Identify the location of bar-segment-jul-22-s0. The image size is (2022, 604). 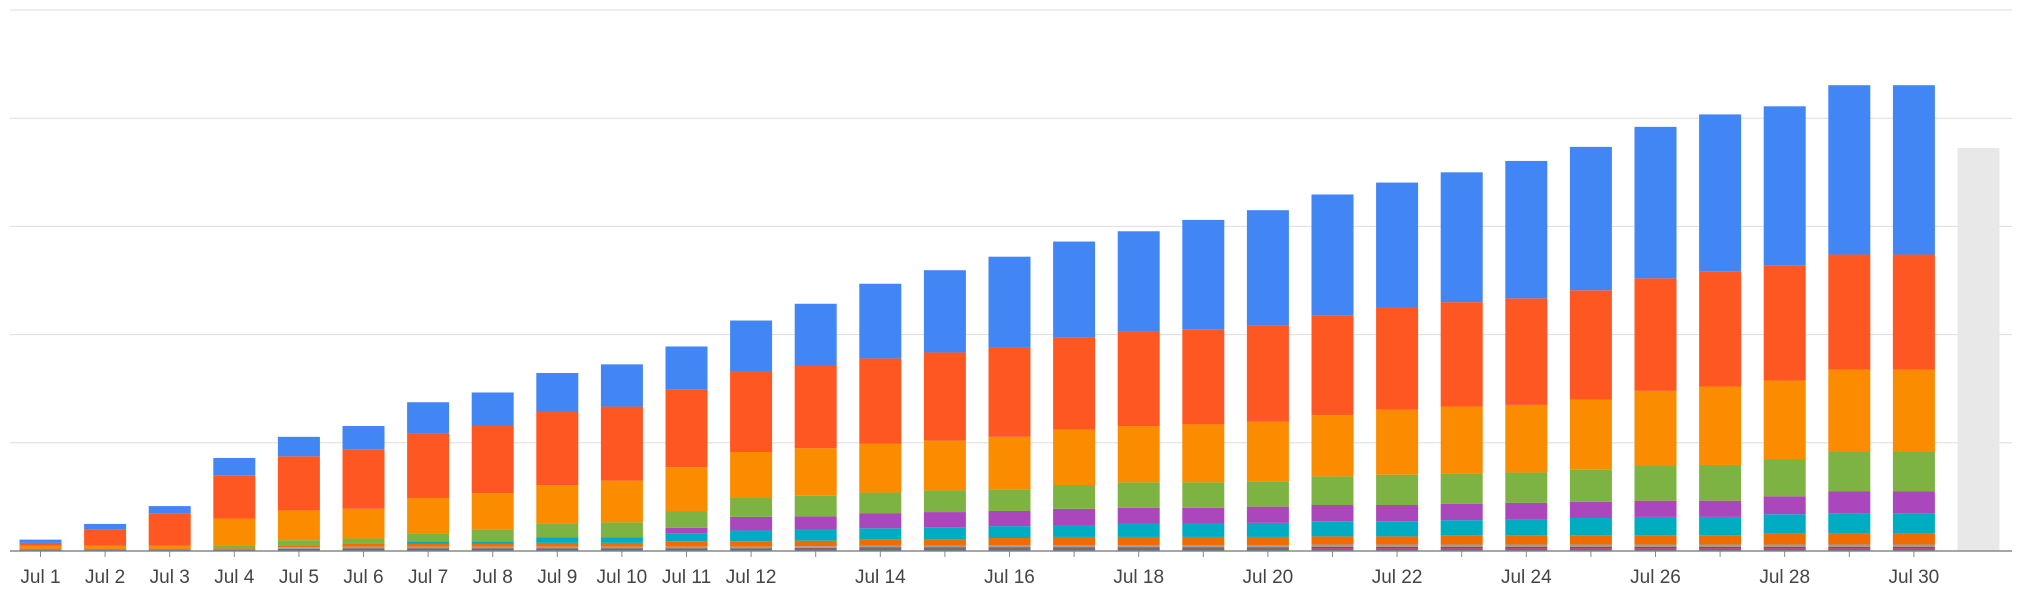
(1397, 550).